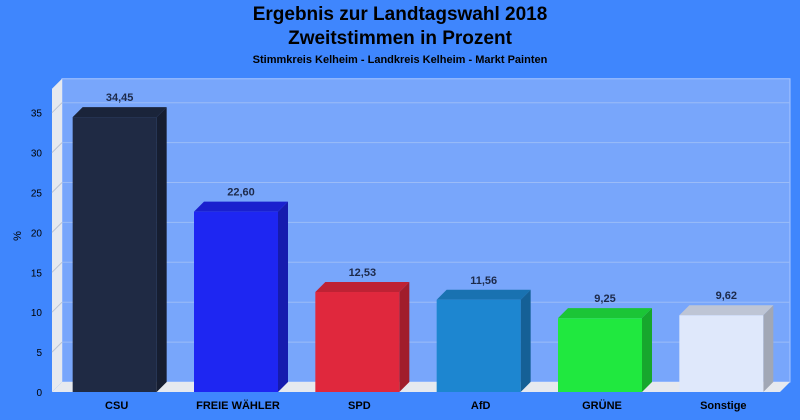 The height and width of the screenshot is (420, 800). What do you see at coordinates (39, 353) in the screenshot?
I see `y-tick-label: 5` at bounding box center [39, 353].